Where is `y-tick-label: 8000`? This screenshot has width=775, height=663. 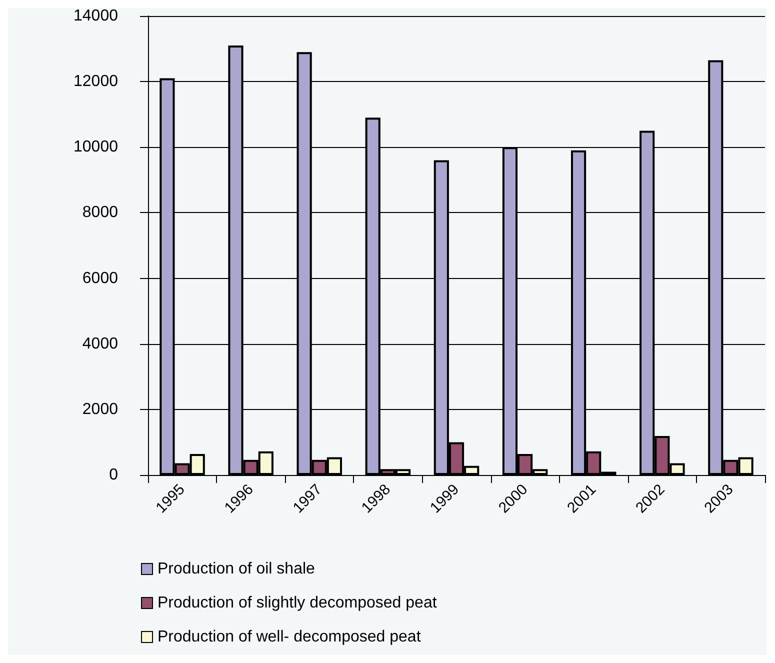
y-tick-label: 8000 is located at coordinates (100, 213).